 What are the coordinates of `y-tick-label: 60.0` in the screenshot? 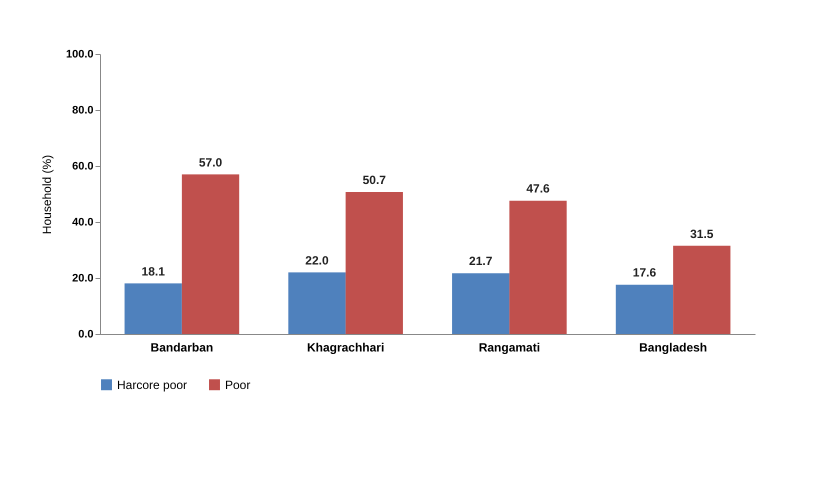 It's located at (83, 166).